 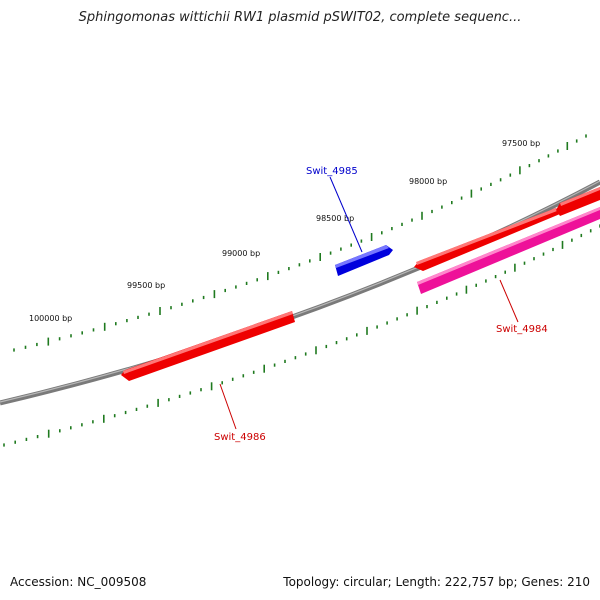 What do you see at coordinates (146, 285) in the screenshot?
I see `tick-label-99500: 99500 bp` at bounding box center [146, 285].